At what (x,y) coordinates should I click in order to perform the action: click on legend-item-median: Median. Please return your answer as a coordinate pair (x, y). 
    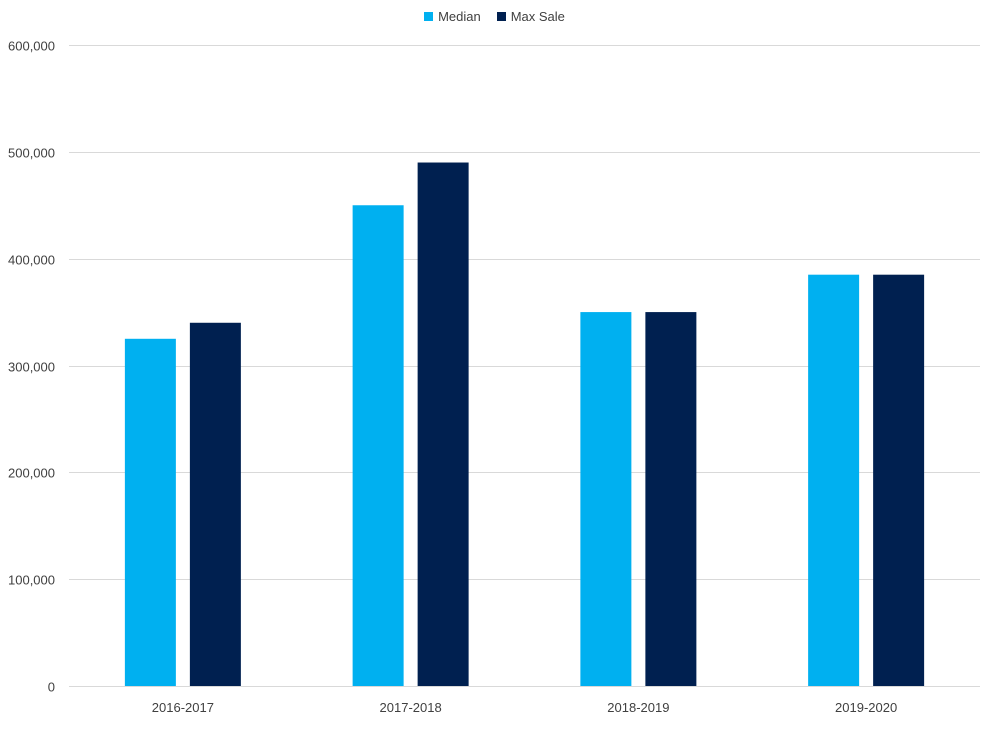
    Looking at the image, I should click on (452, 16).